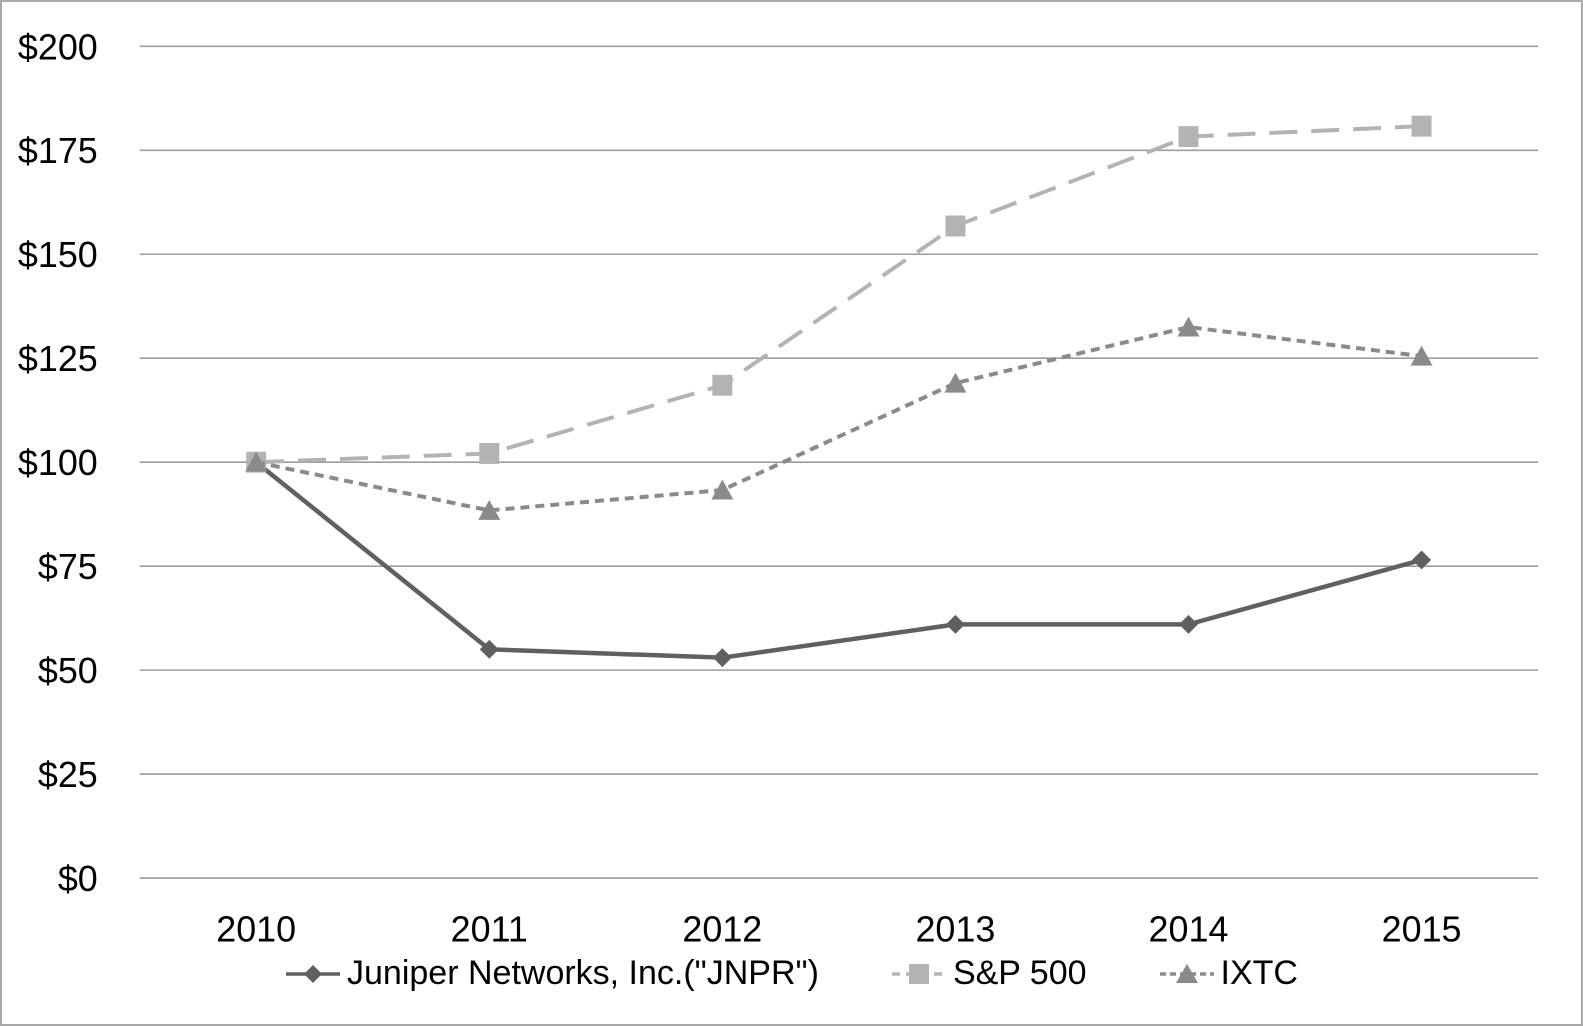 This screenshot has height=1026, width=1583. Describe the element at coordinates (58, 151) in the screenshot. I see `y-axis-tick-label: $175` at that location.